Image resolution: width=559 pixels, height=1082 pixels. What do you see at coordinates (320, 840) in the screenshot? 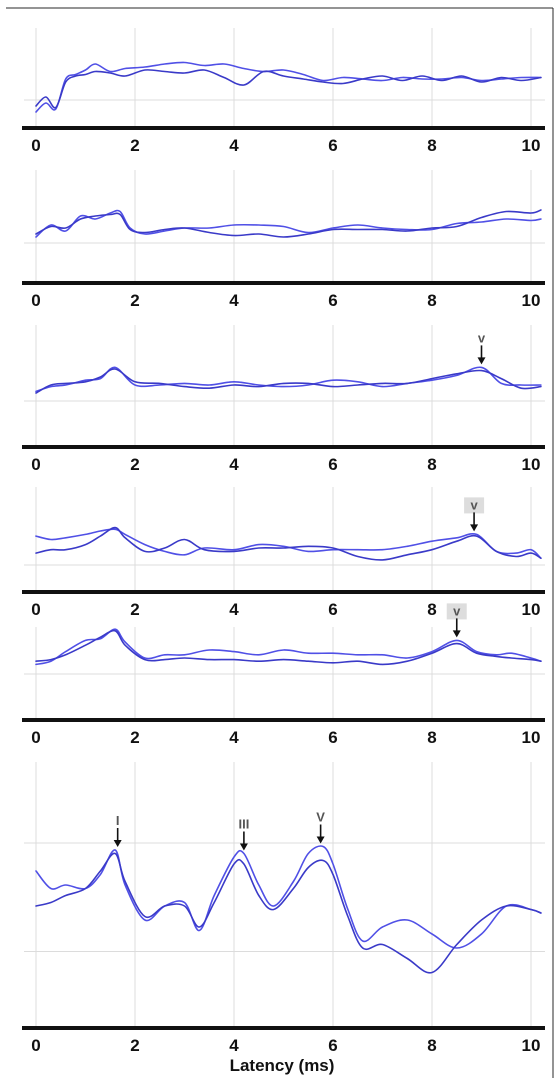
I see `peak-arrowhead-V` at bounding box center [320, 840].